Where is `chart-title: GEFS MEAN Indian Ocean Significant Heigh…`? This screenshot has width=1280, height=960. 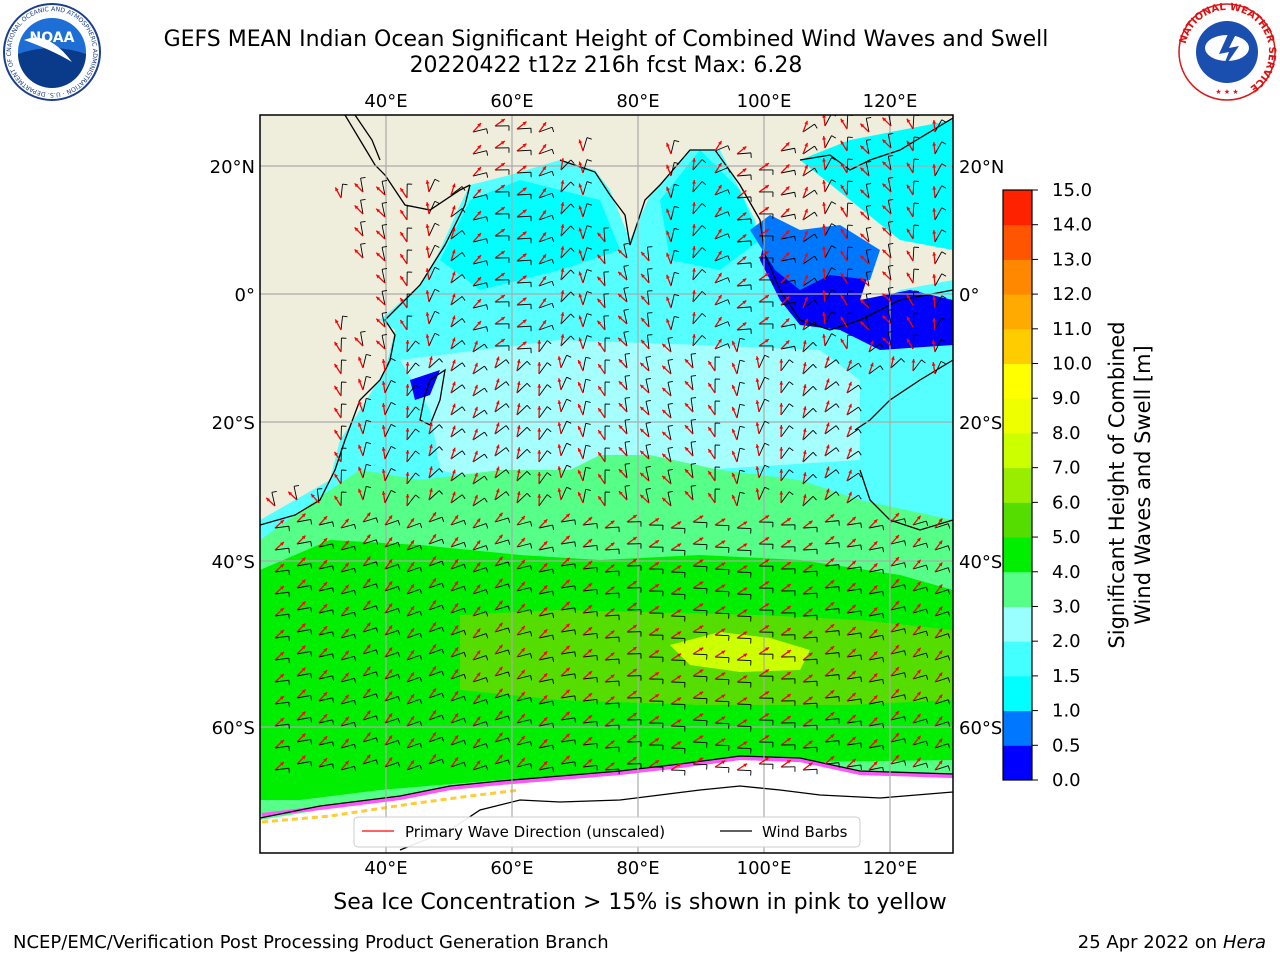 chart-title: GEFS MEAN Indian Ocean Significant Heigh… is located at coordinates (606, 39).